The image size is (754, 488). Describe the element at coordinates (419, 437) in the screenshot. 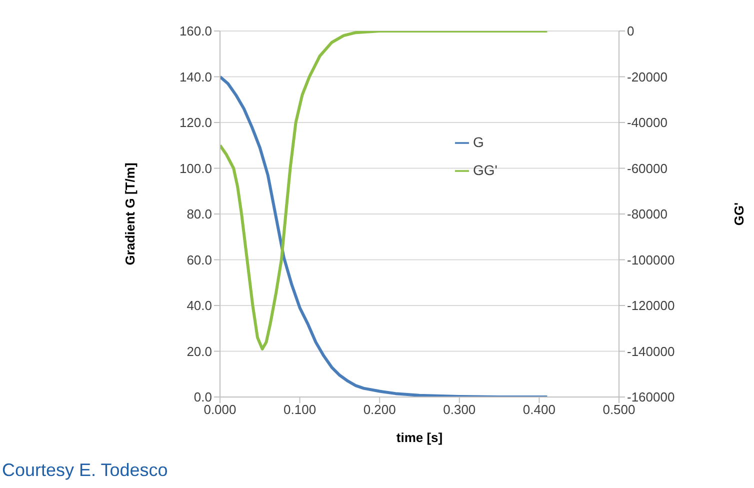

I see `x-axis-title: time [s]` at that location.